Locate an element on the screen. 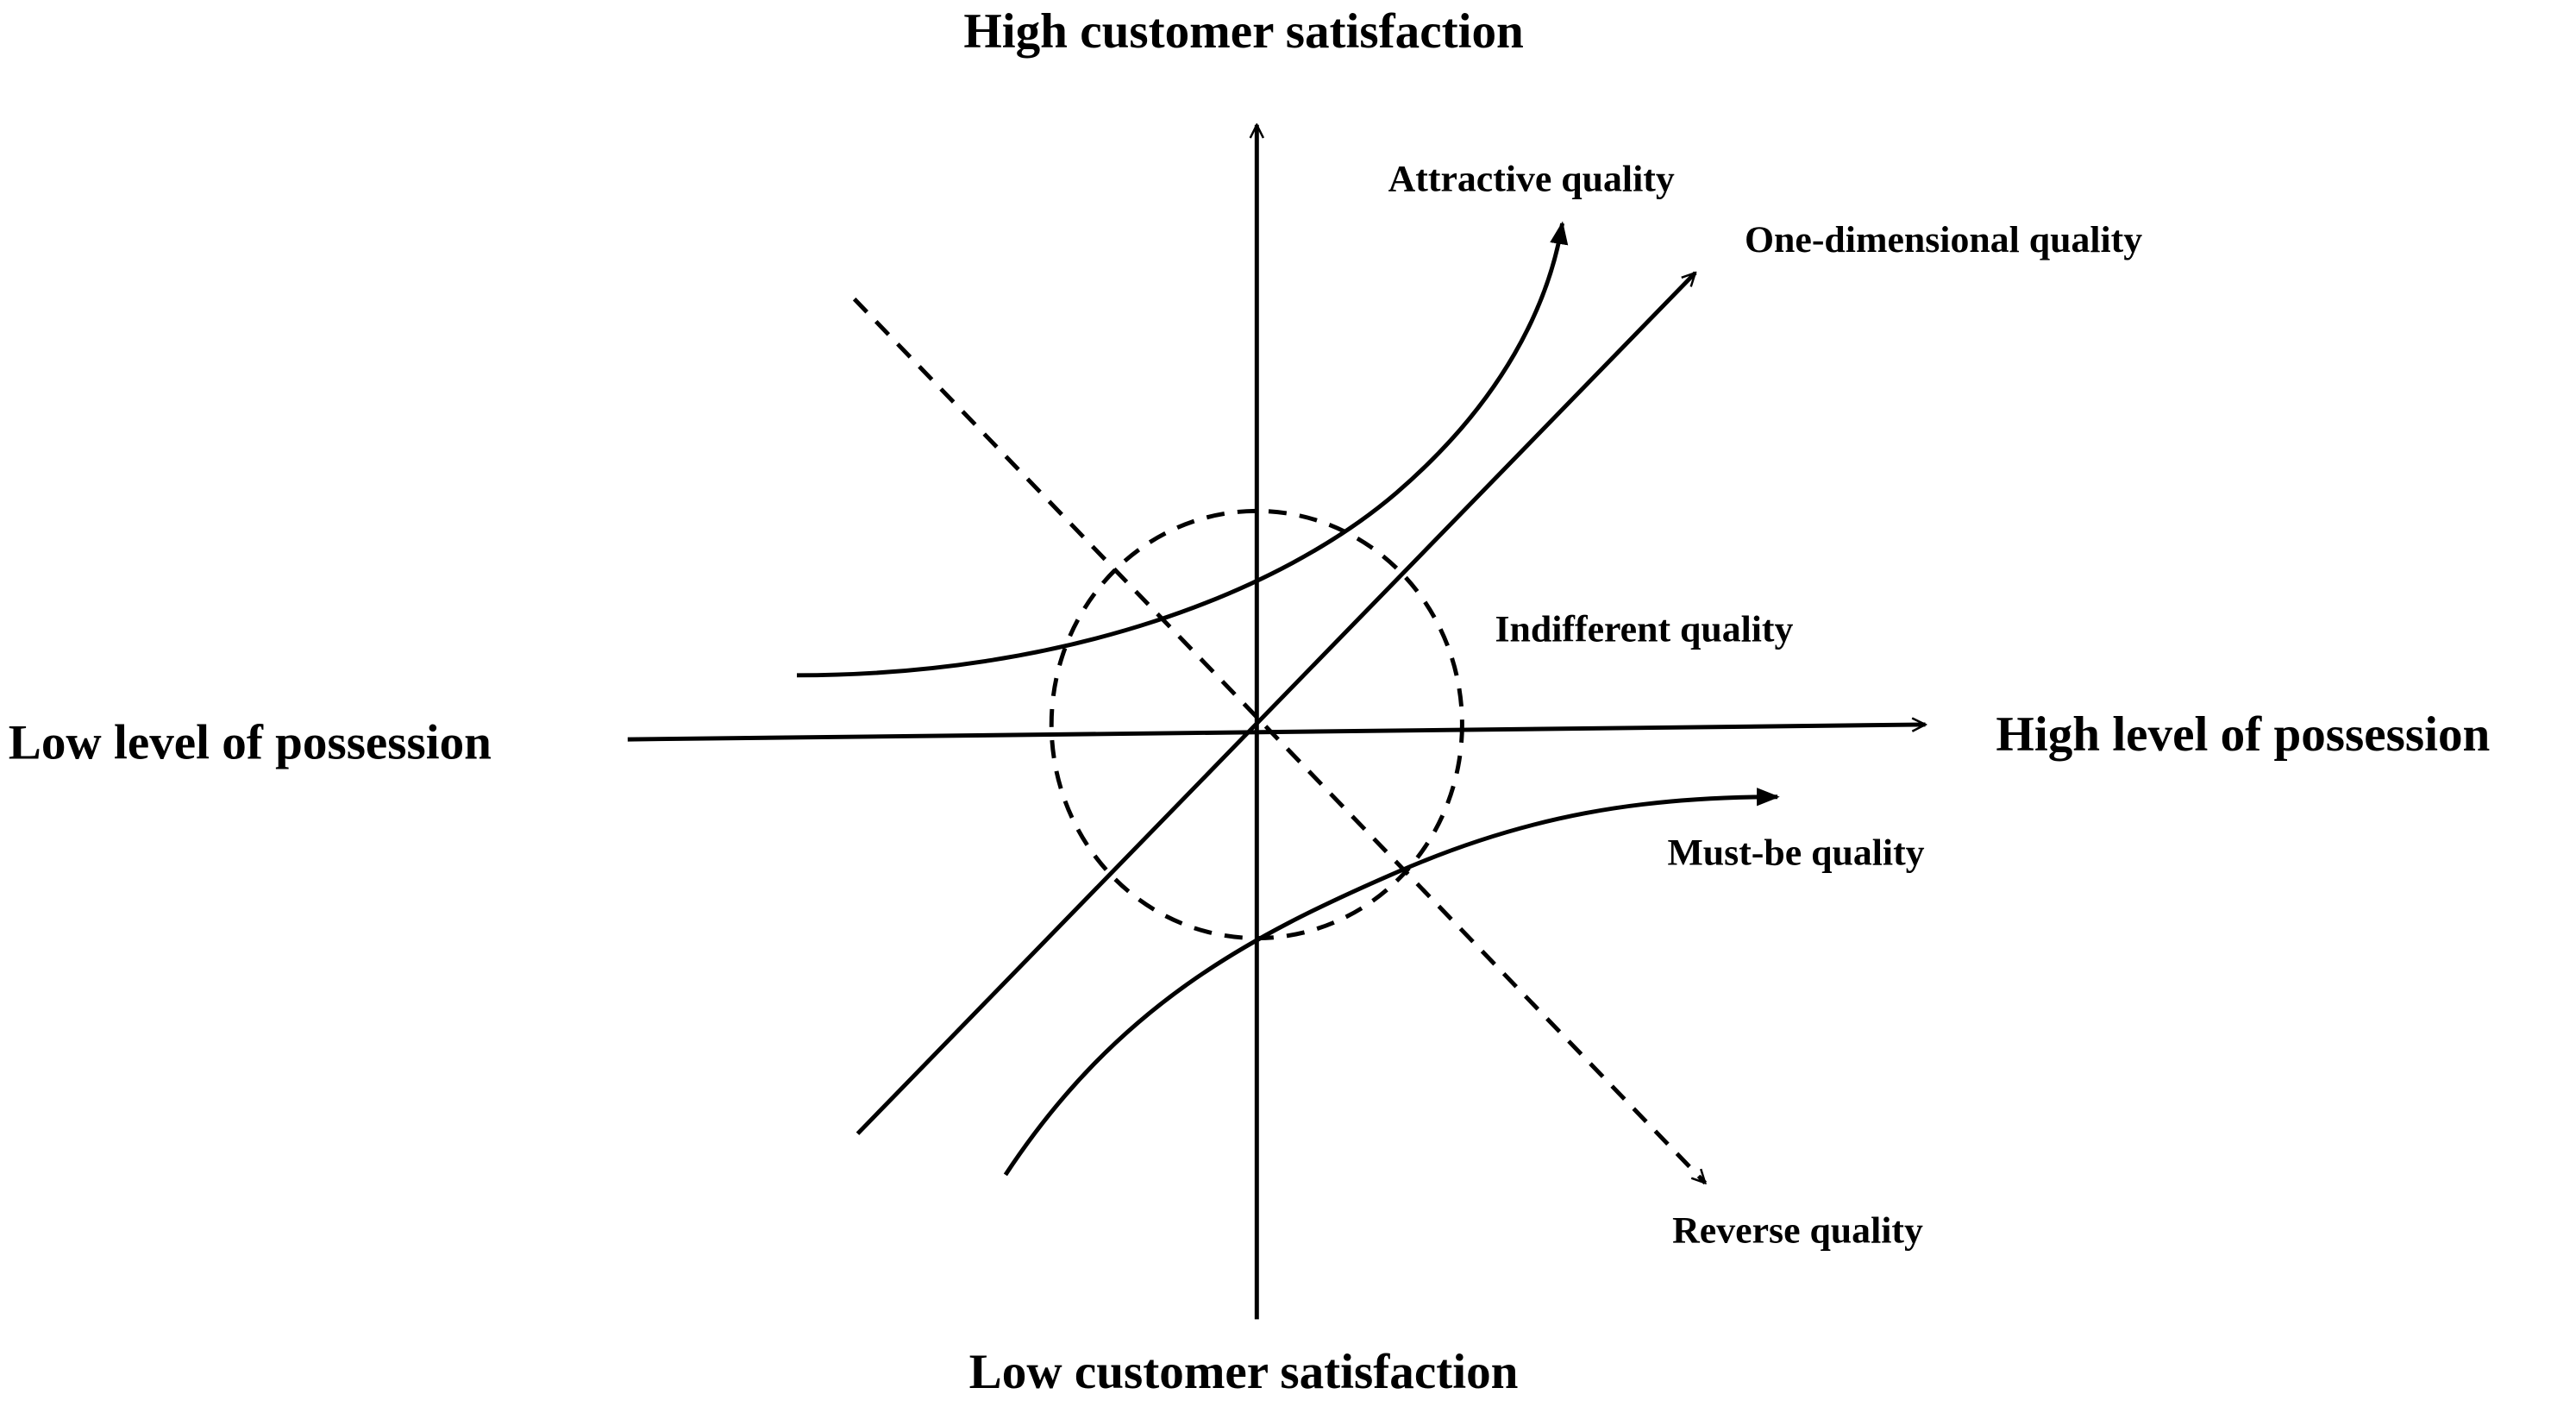 The image size is (2576, 1413). left-label: Low level of possession is located at coordinates (250, 743).